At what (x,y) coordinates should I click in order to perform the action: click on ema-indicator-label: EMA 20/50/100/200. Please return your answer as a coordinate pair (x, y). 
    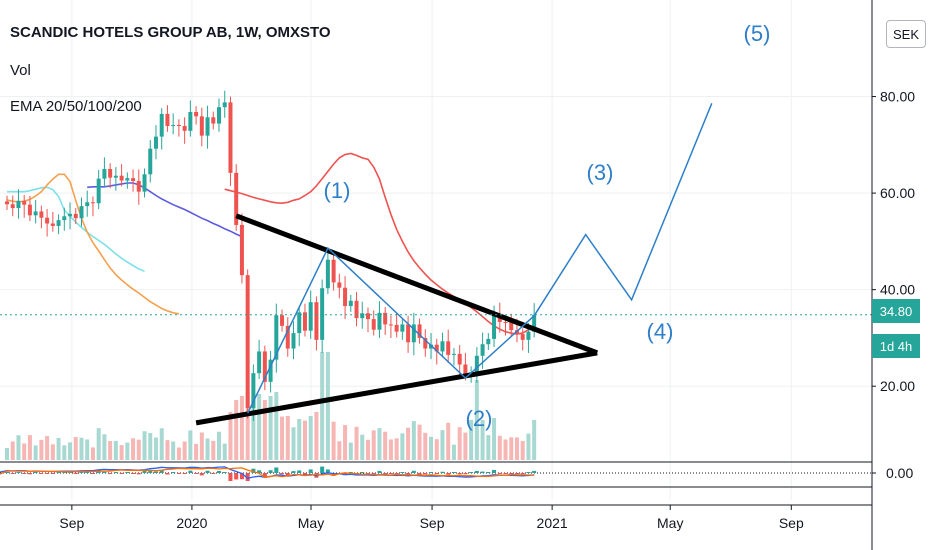
    Looking at the image, I should click on (76, 106).